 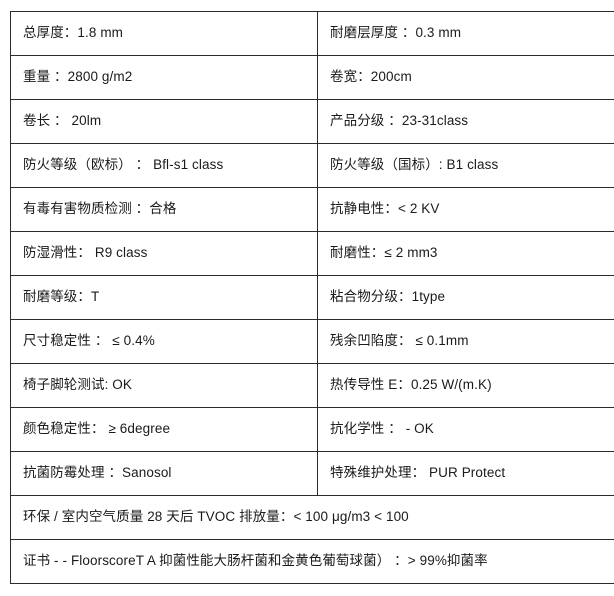 I want to click on table-row: 尺寸稳定性 ： ≤ 0.4% 残余凹陷度： ≤ 0.1mm, so click(x=312, y=341).